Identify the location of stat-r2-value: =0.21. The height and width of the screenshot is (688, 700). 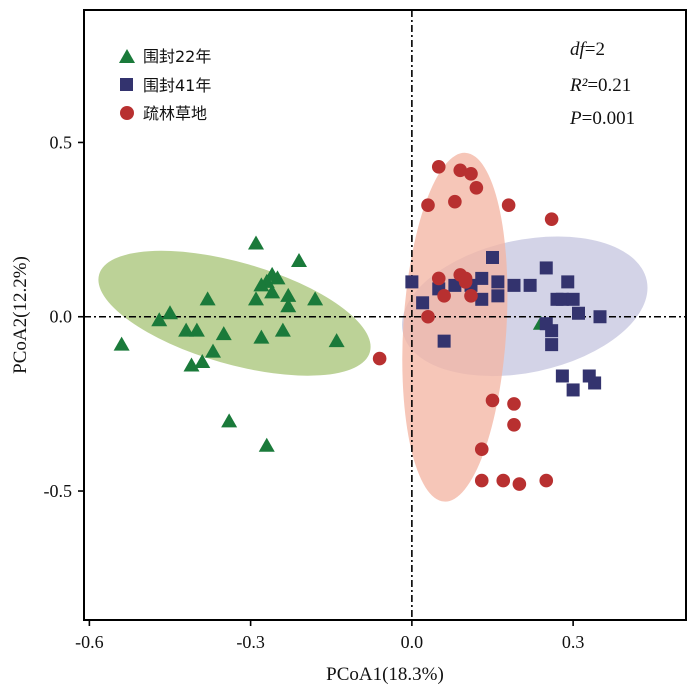
(609, 85).